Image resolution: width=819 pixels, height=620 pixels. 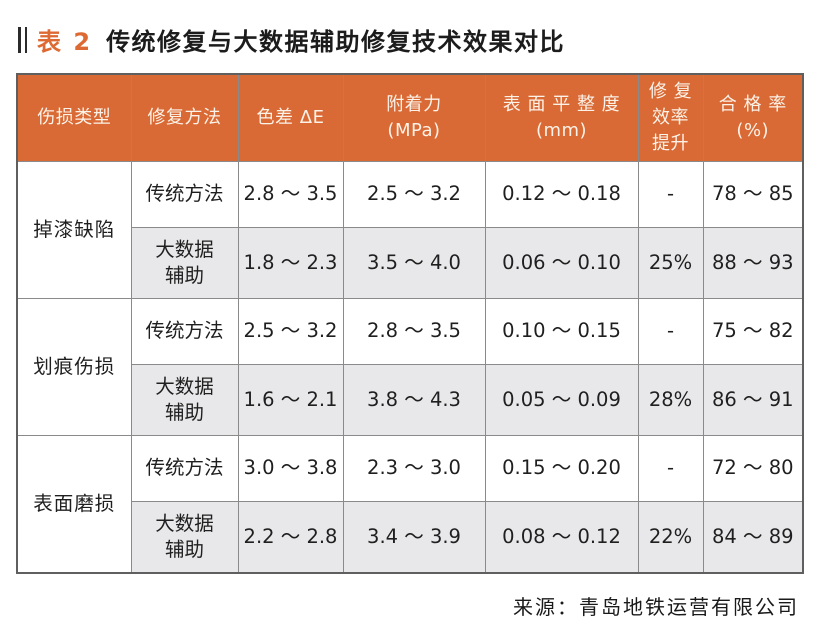 I want to click on efficiency-cell: 22%, so click(x=670, y=537).